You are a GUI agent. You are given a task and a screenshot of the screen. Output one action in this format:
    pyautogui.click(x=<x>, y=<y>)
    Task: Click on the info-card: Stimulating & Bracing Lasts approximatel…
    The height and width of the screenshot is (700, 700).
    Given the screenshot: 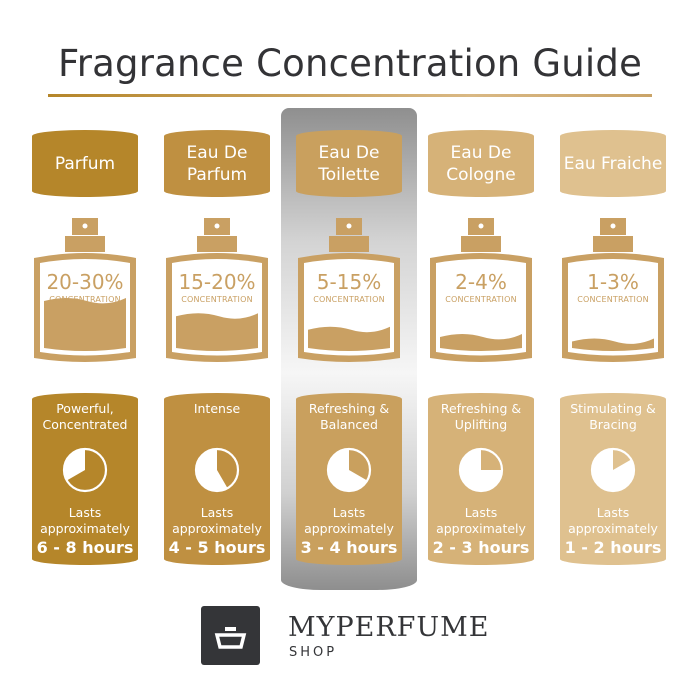 What is the action you would take?
    pyautogui.click(x=613, y=479)
    